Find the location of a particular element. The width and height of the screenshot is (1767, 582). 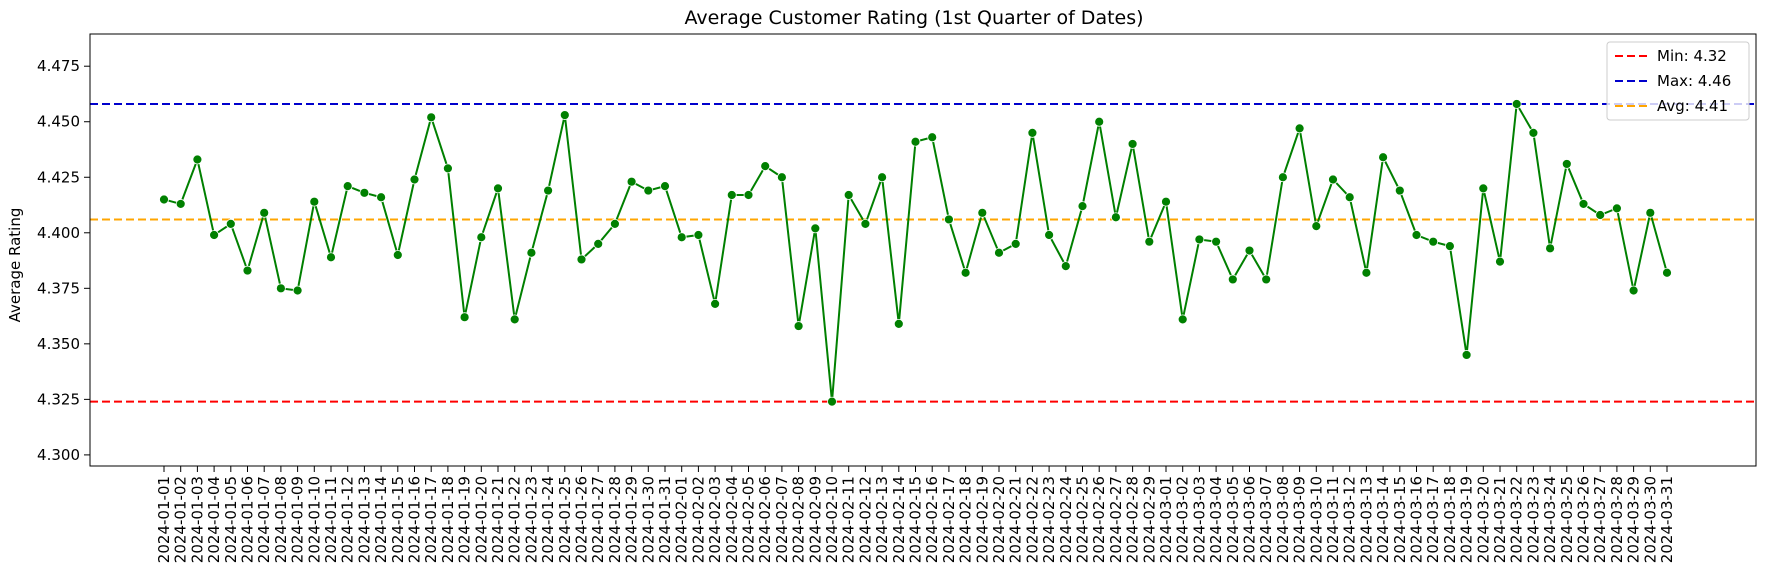

legend: Min: 4.32 Max: 4.46 Avg: 4.41 is located at coordinates (1678, 81).